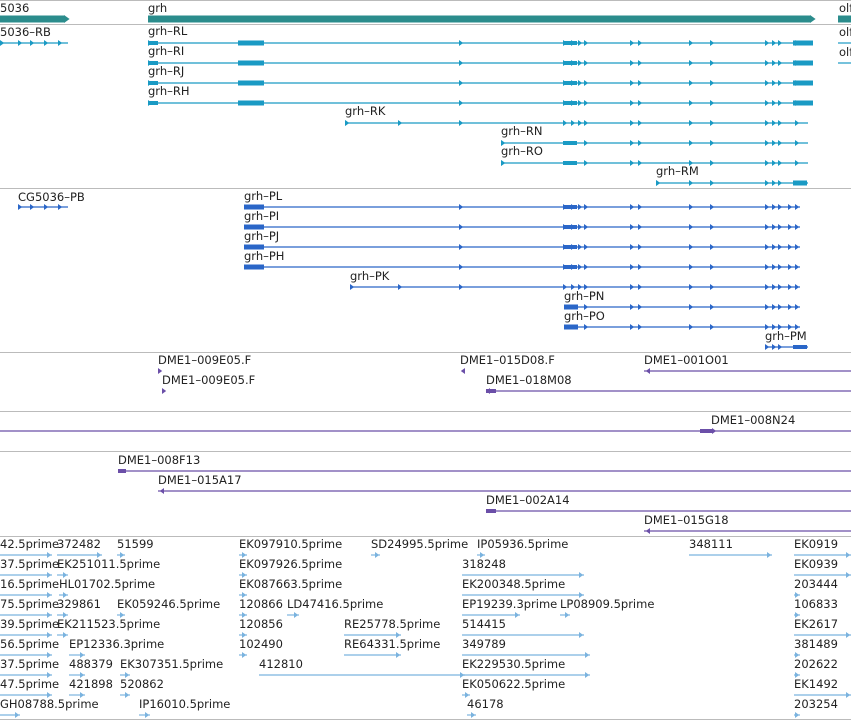 This screenshot has height=720, width=851. I want to click on transcript-label: 5036–RB, so click(25, 32).